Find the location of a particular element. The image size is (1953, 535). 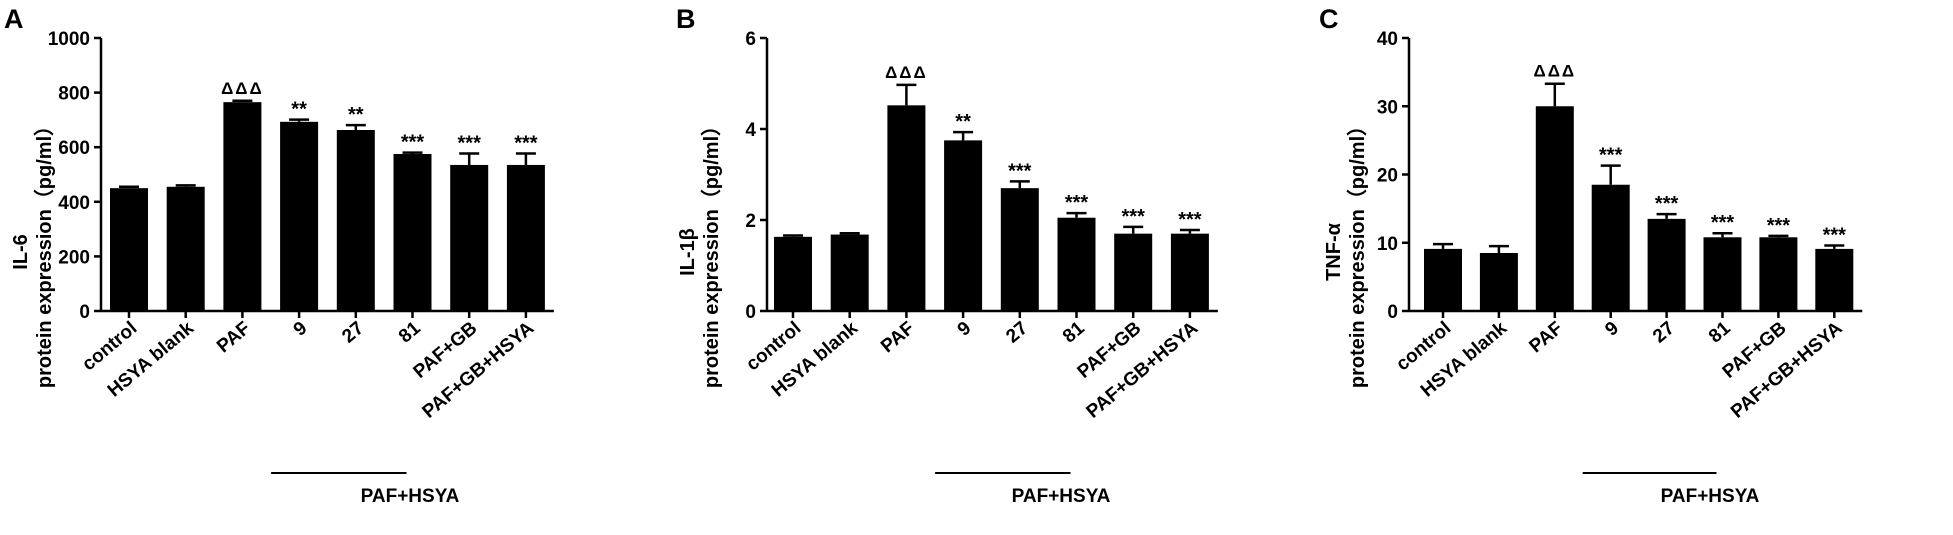

y-axis-label-name: TNF-α is located at coordinates (1334, 251).